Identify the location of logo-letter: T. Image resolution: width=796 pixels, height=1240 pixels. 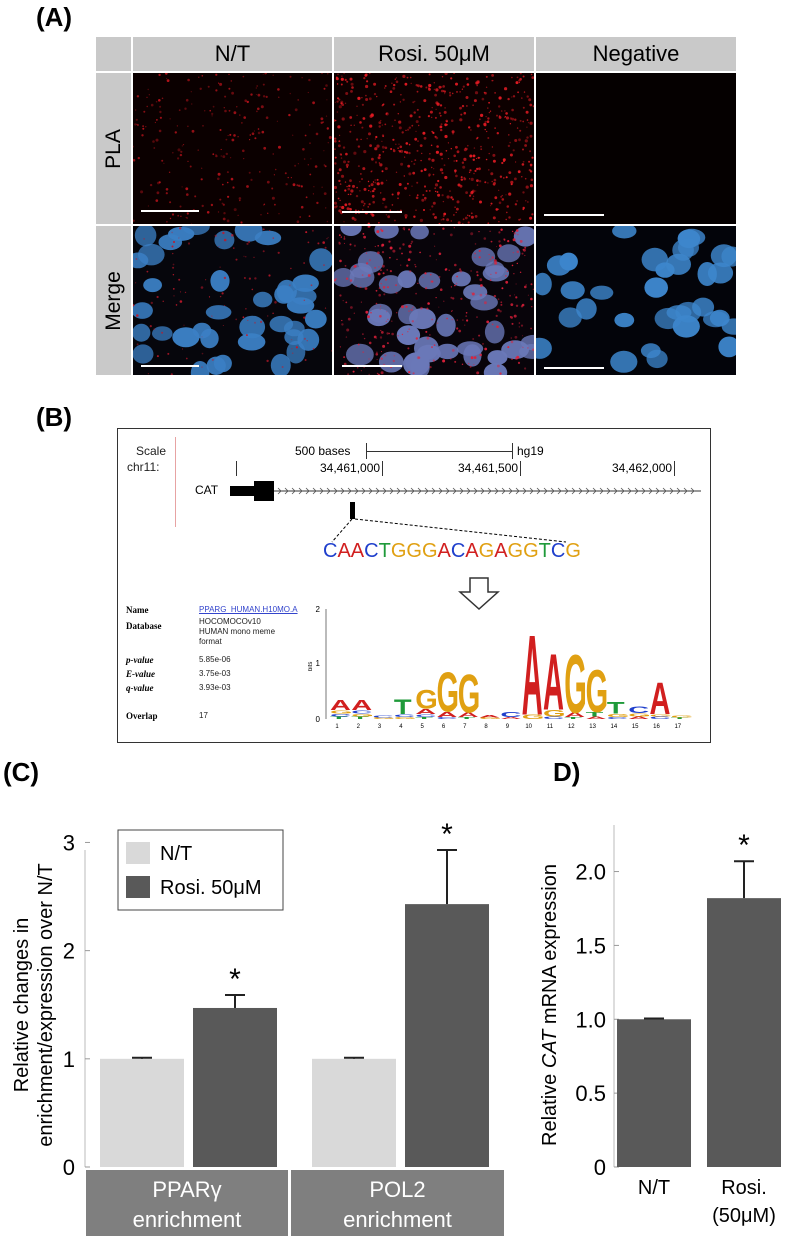
(680, 718).